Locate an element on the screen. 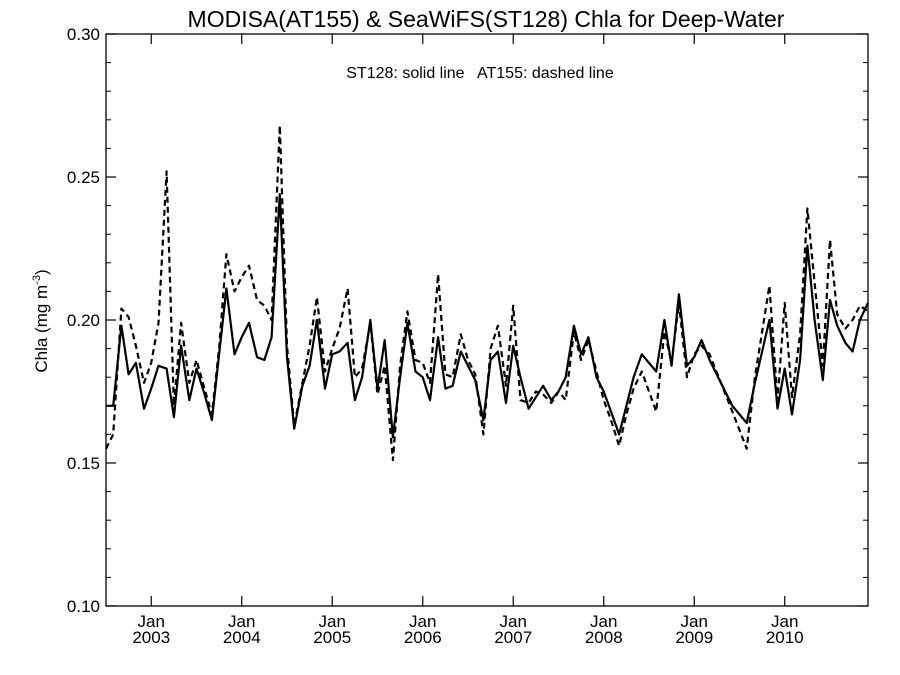  x-tick-label-year: 2010 is located at coordinates (785, 637).